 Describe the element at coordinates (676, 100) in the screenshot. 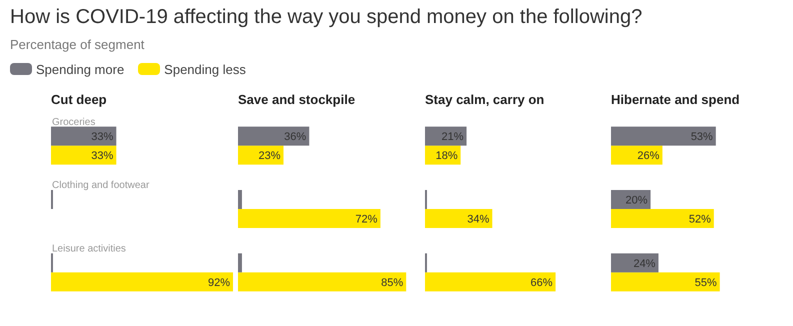

I see `chart-title: Hibernate and spend` at that location.